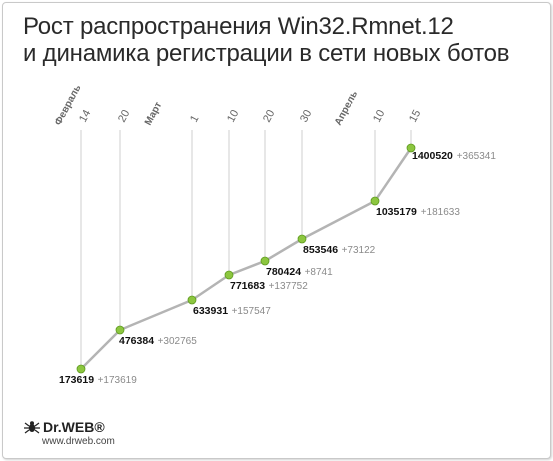 This screenshot has height=461, width=553. I want to click on month-label: Март, so click(153, 113).